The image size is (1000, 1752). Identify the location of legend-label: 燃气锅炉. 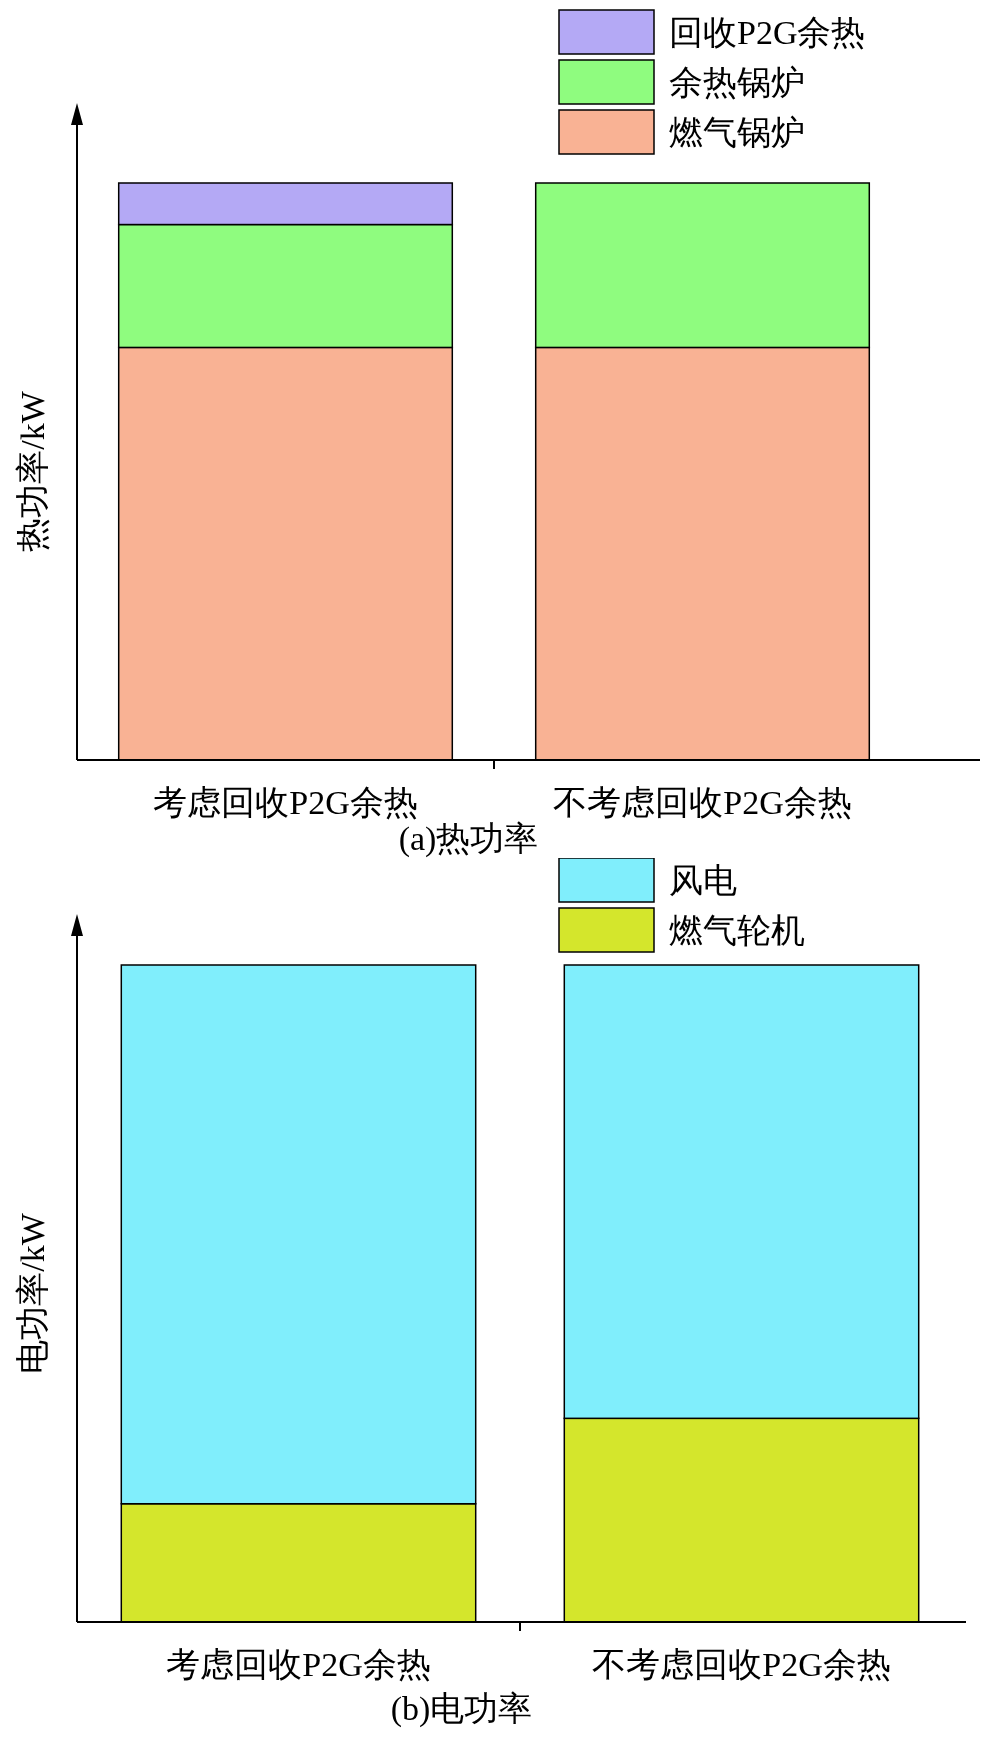
(737, 132).